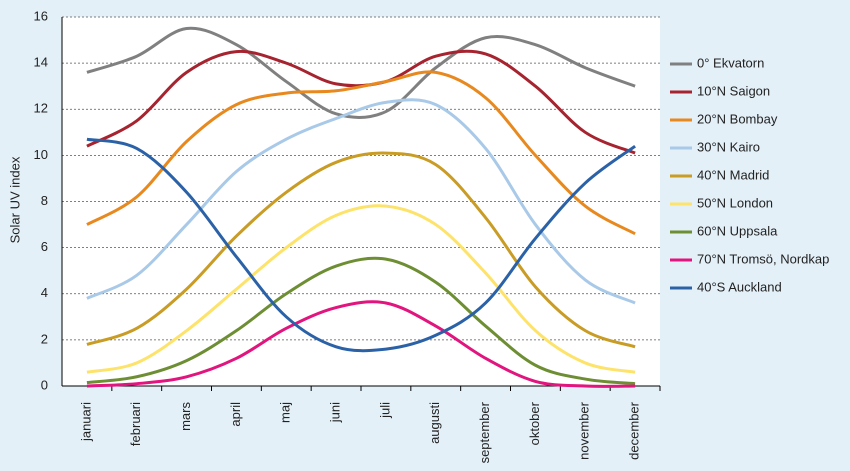  I want to click on y-tick-label: 10, so click(41, 154).